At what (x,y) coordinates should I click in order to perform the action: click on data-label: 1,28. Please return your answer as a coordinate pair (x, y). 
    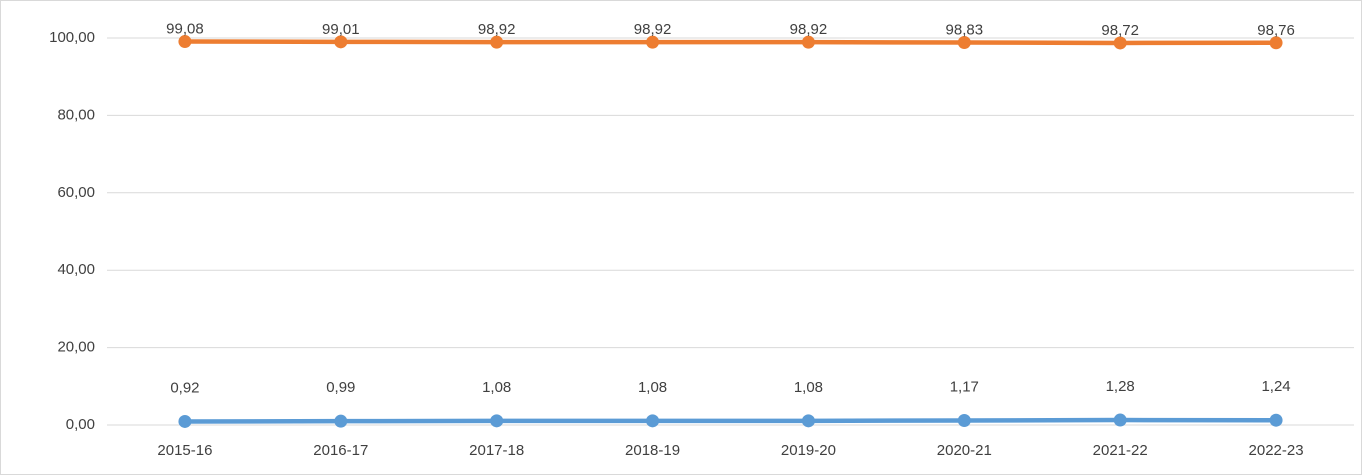
    Looking at the image, I should click on (1120, 386).